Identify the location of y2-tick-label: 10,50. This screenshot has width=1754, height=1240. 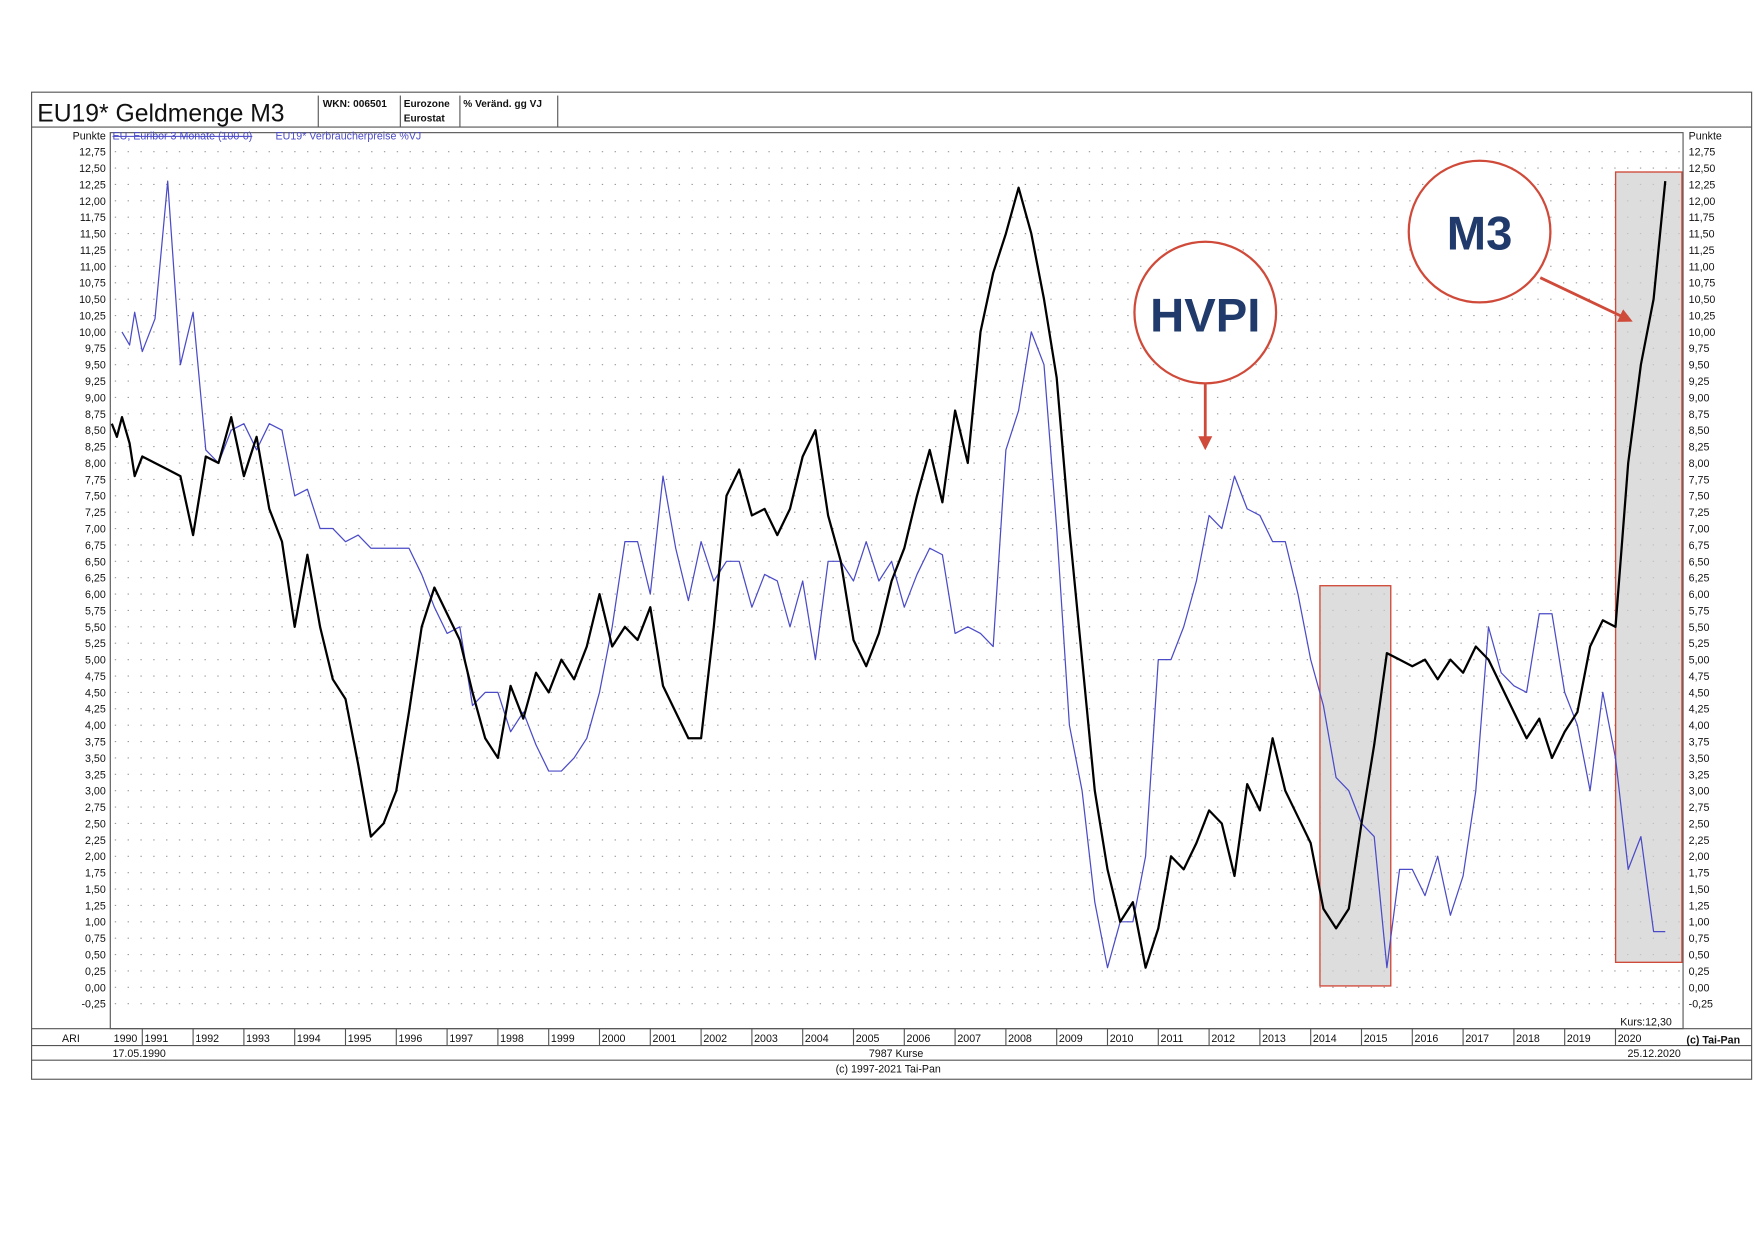
(1702, 300).